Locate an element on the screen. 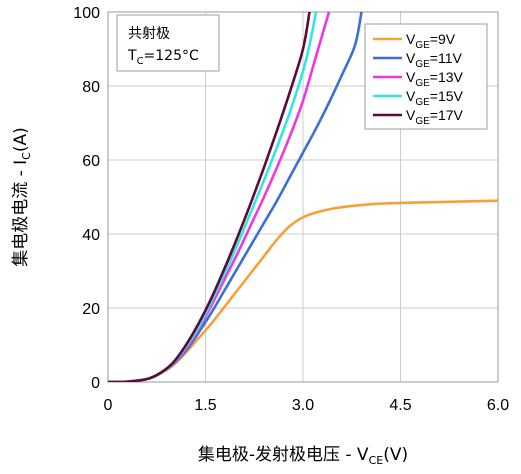  y-tick-label: 40 is located at coordinates (91, 235).